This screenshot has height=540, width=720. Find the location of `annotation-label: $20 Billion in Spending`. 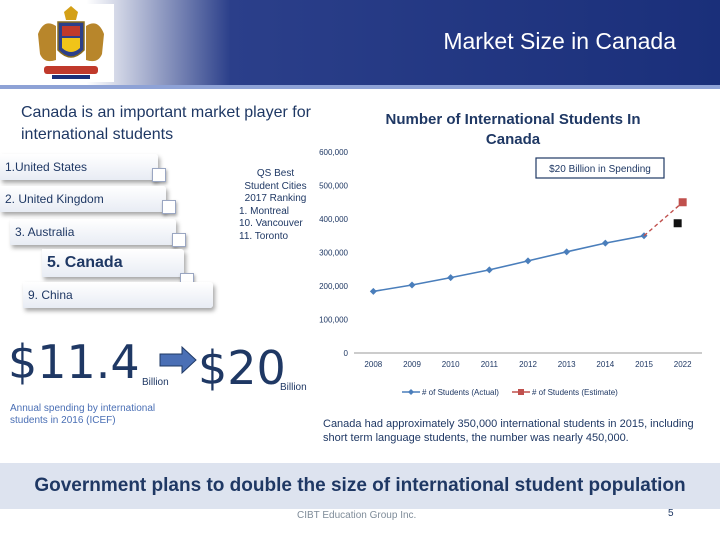

annotation-label: $20 Billion in Spending is located at coordinates (600, 169).